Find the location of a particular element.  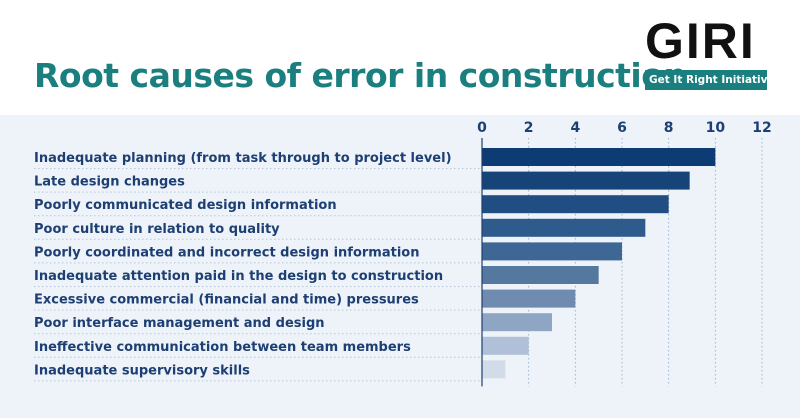

category-label: Inadequate supervisory skills is located at coordinates (142, 370).